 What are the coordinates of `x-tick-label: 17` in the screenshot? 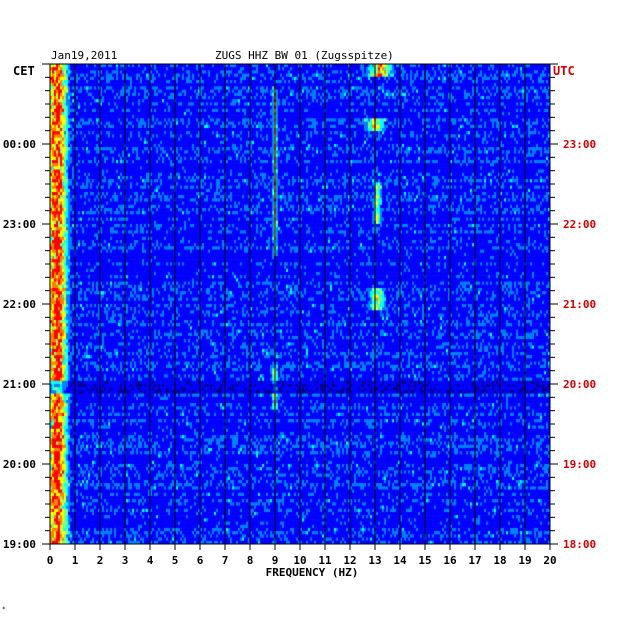 It's located at (474, 560).